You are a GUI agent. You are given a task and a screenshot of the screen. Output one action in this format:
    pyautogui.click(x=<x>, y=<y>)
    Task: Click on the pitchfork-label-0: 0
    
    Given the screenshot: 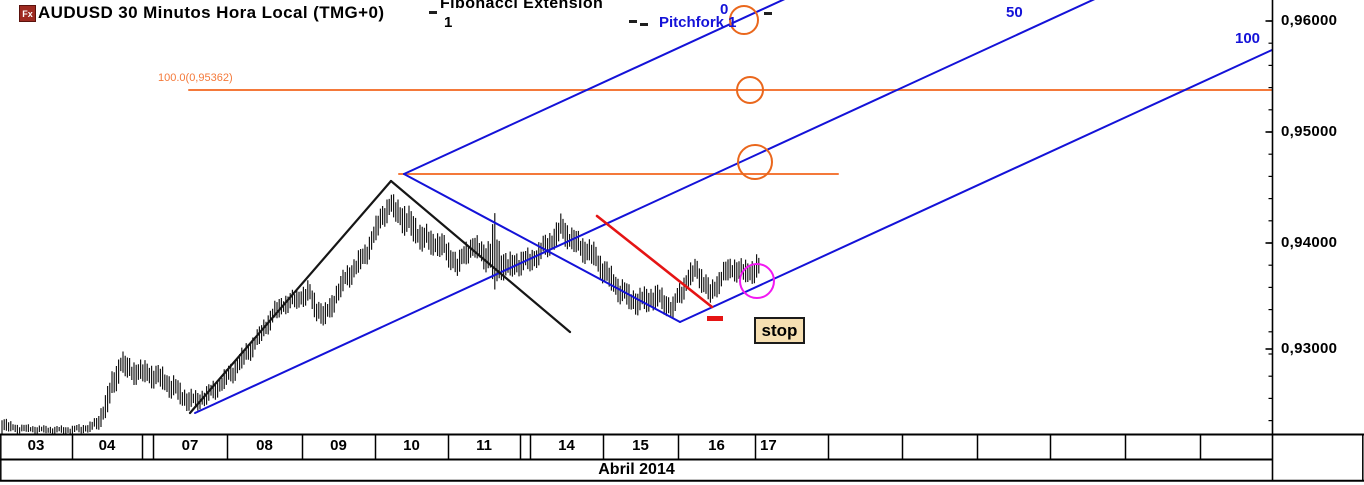 What is the action you would take?
    pyautogui.click(x=724, y=9)
    